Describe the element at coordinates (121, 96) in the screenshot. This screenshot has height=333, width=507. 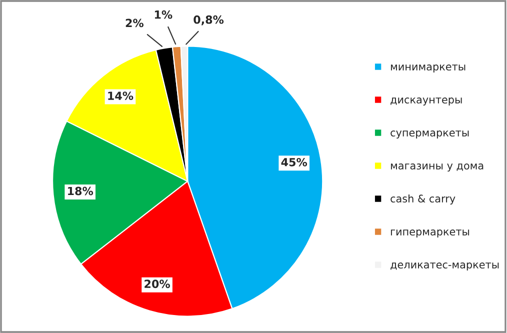
I see `data-label: 14%` at that location.